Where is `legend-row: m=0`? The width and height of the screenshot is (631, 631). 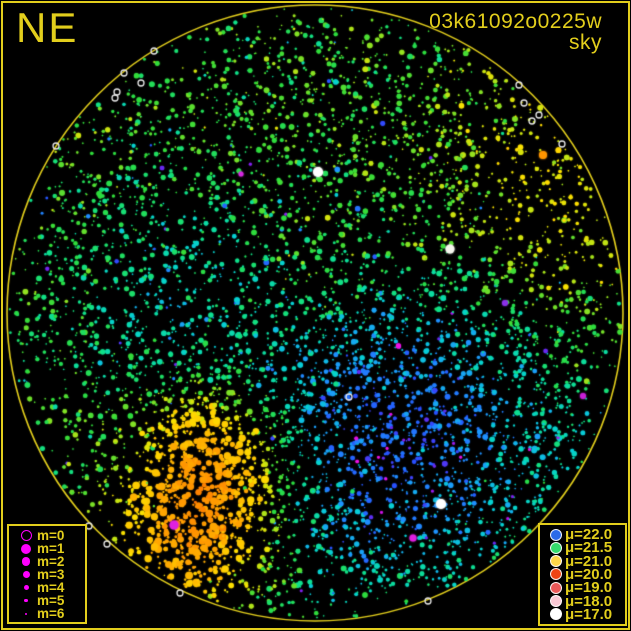 legend-row: m=0 is located at coordinates (50, 535).